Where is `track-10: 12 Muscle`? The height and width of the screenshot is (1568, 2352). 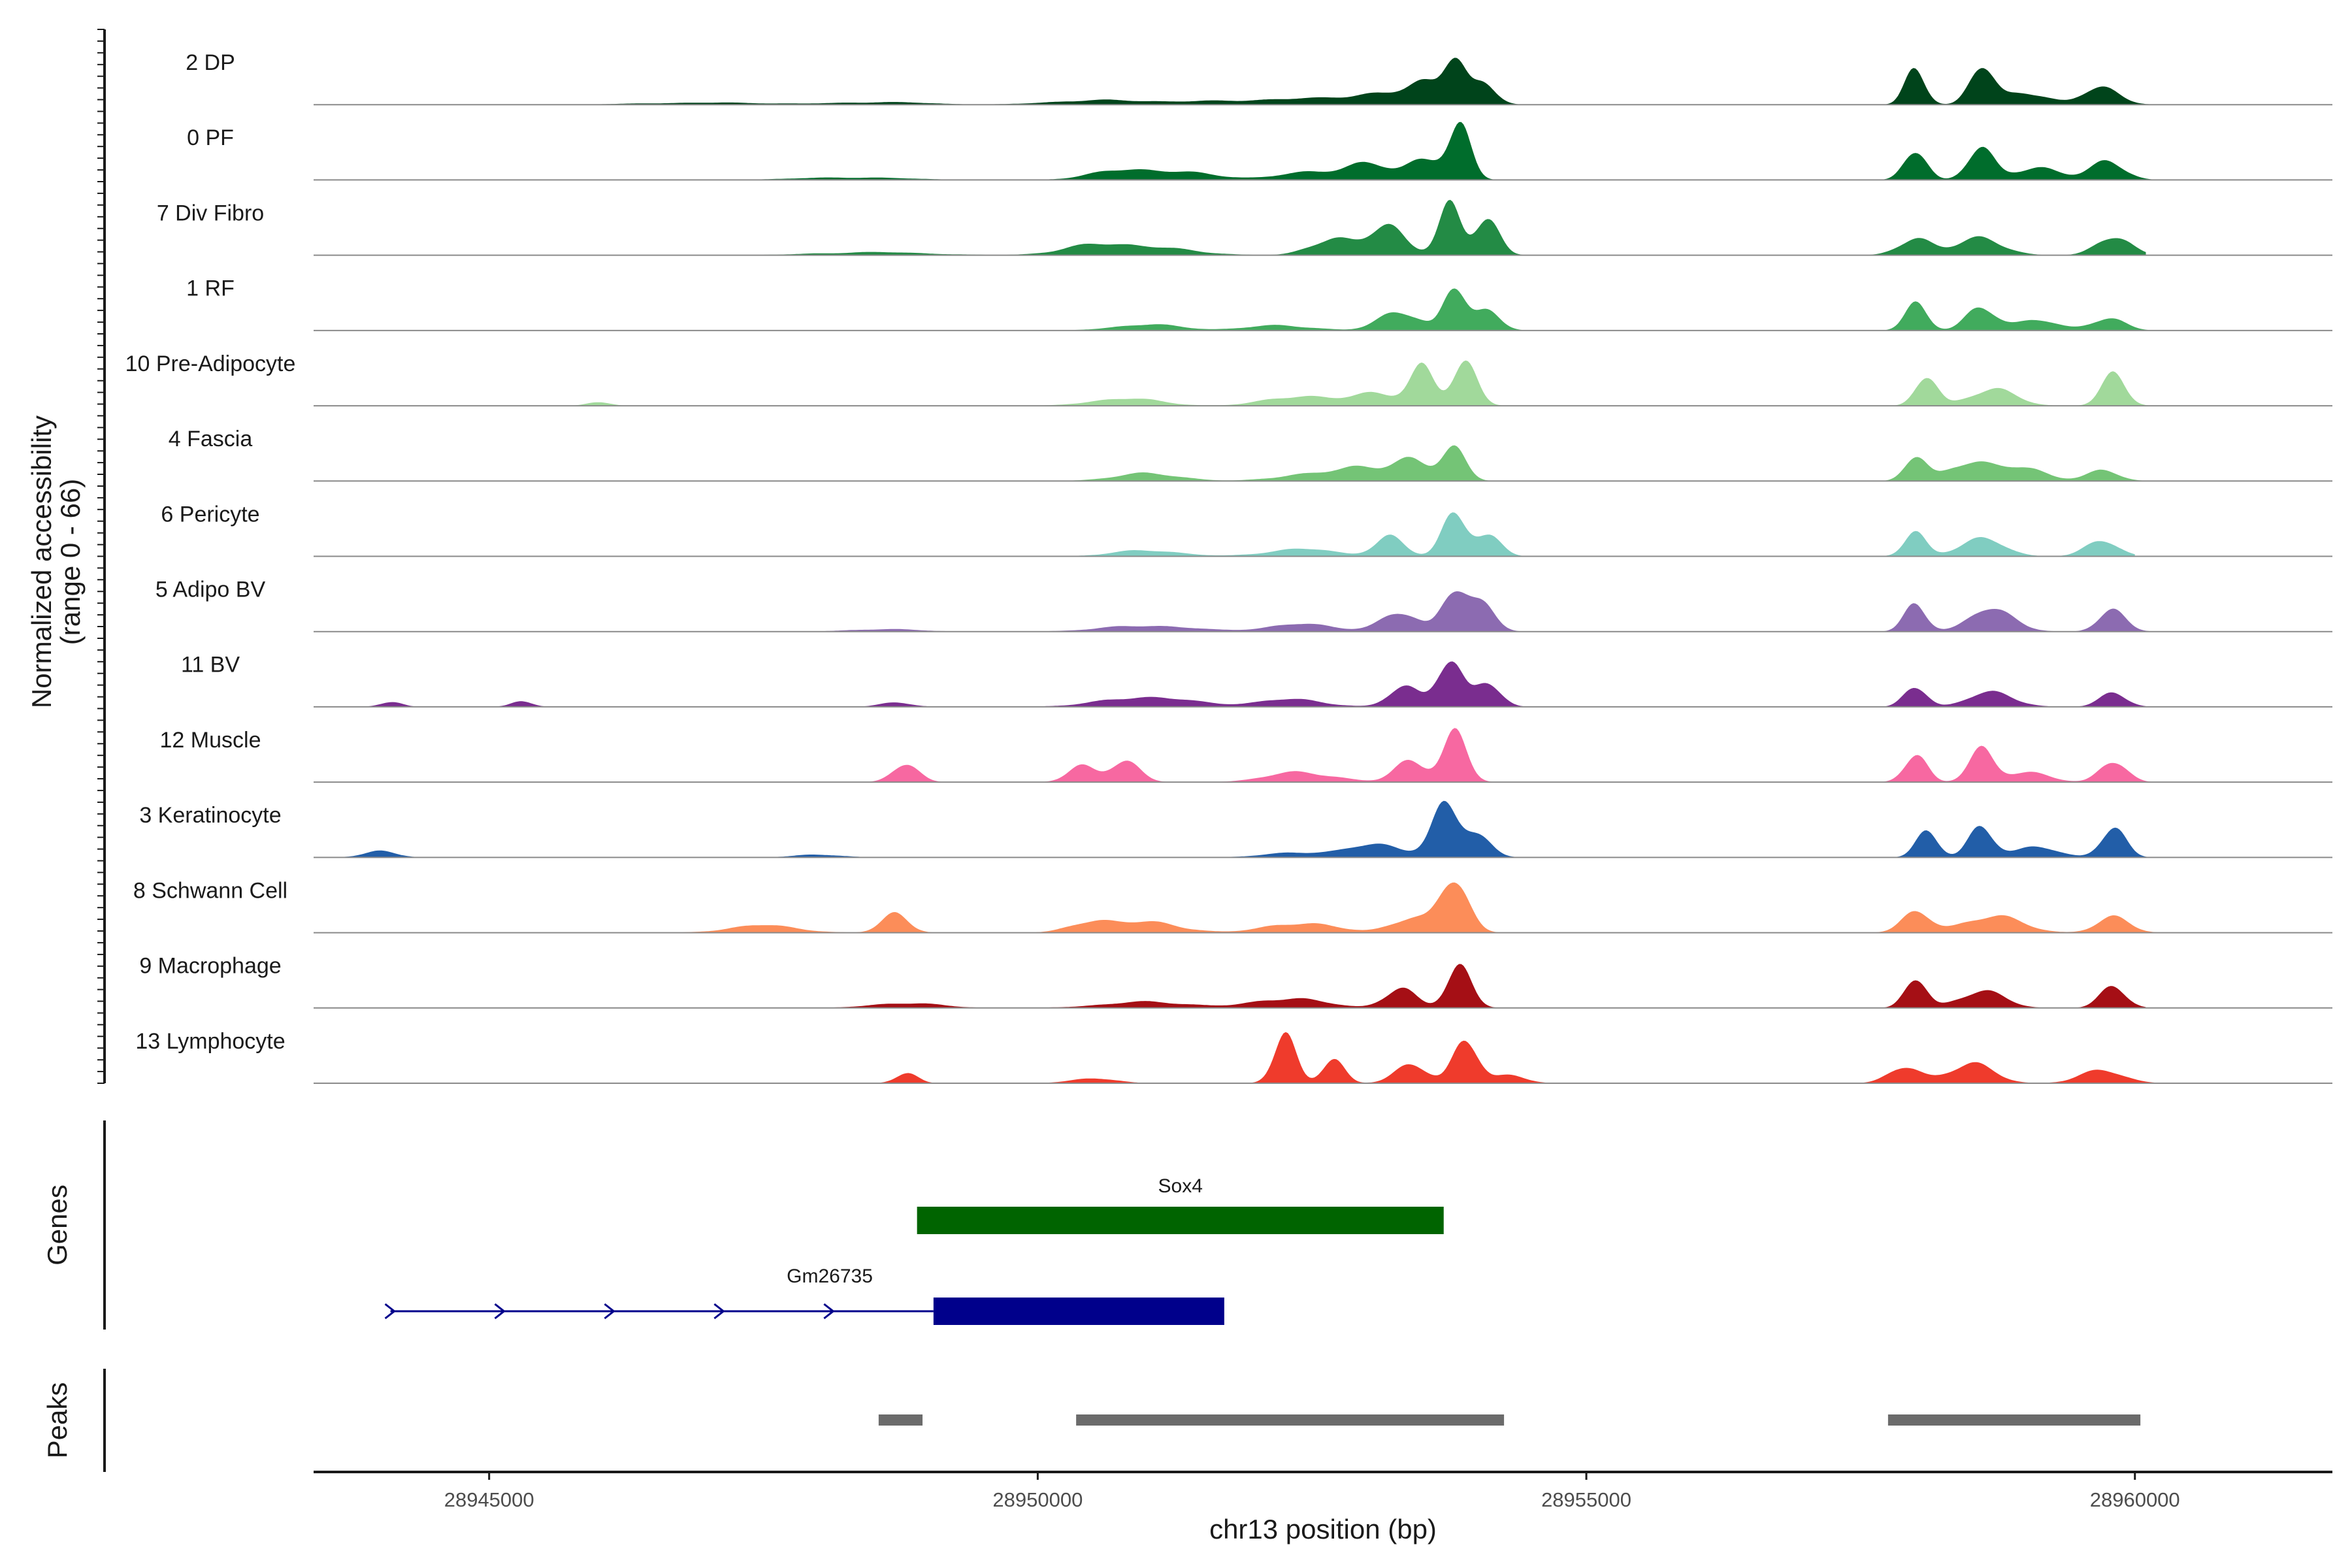
track-10: 12 Muscle is located at coordinates (1246, 755).